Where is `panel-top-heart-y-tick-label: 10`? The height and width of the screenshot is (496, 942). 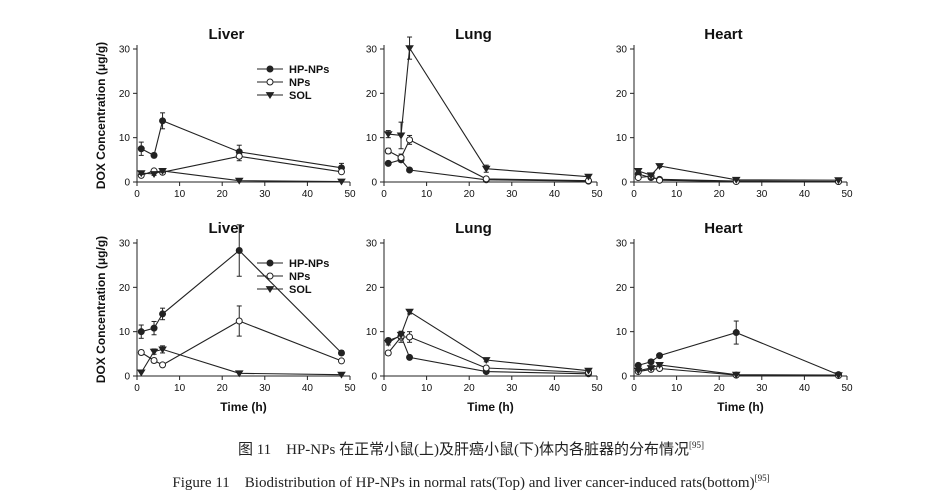
panel-top-heart-y-tick-label: 10 is located at coordinates (622, 138).